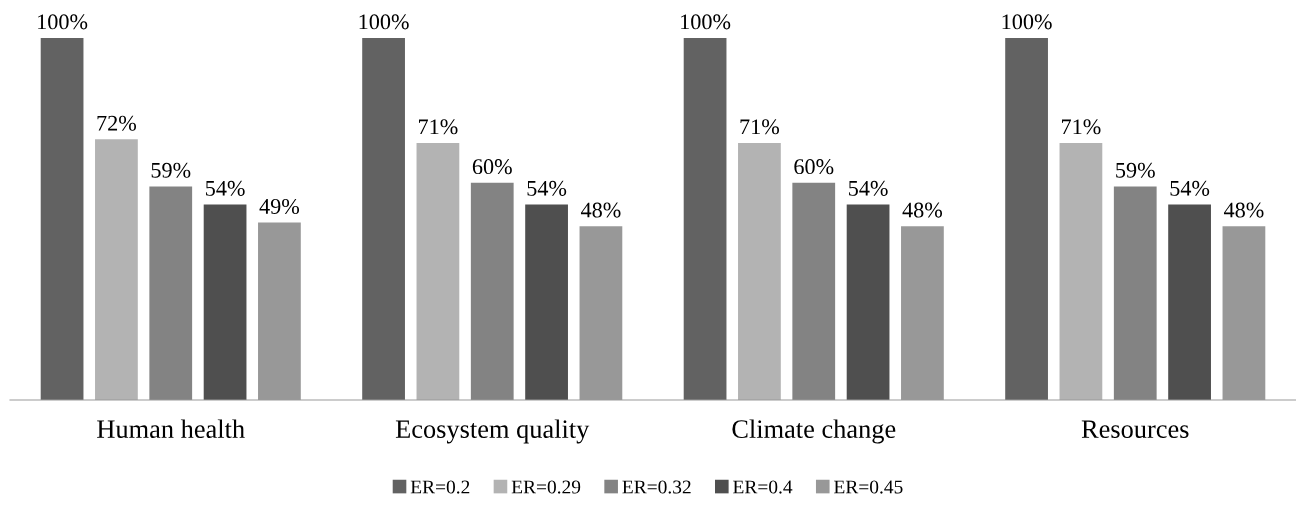 This screenshot has height=515, width=1296. Describe the element at coordinates (279, 206) in the screenshot. I see `data-label: 49%` at that location.